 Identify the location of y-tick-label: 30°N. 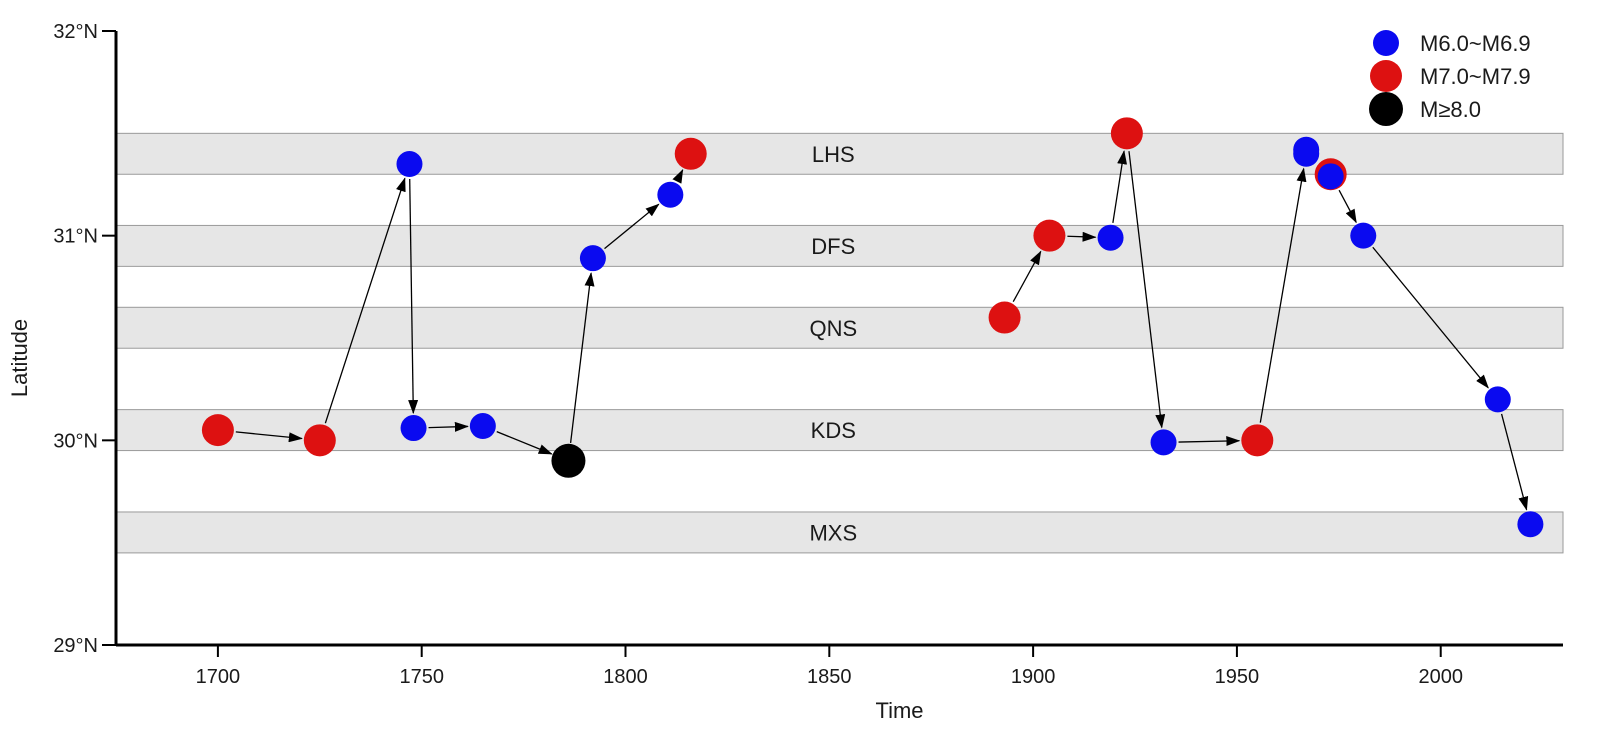
(75, 441).